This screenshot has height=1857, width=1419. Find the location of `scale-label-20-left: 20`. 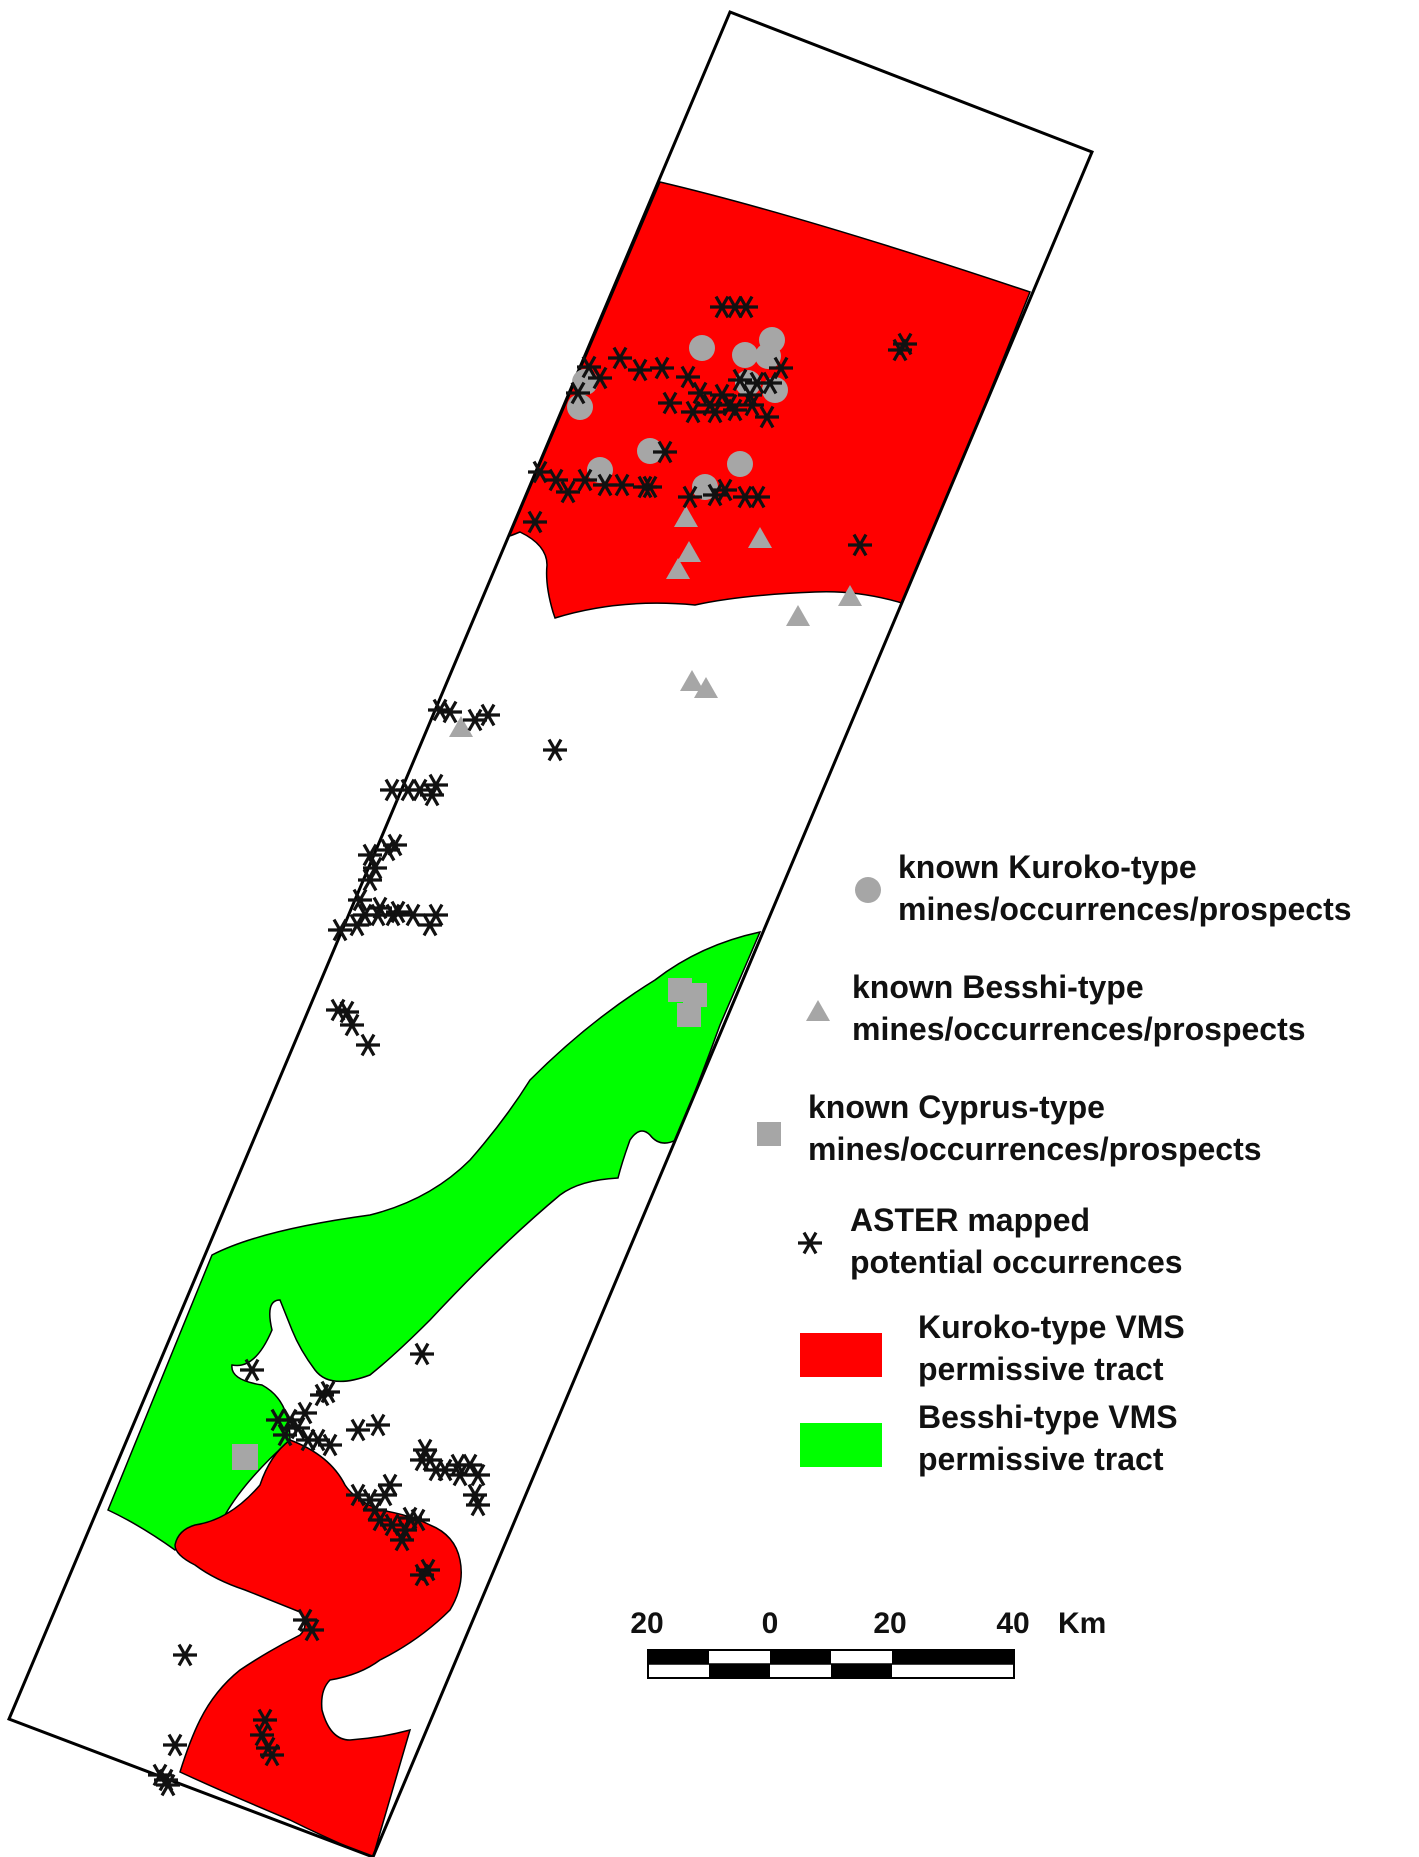

scale-label-20-left: 20 is located at coordinates (646, 1623).